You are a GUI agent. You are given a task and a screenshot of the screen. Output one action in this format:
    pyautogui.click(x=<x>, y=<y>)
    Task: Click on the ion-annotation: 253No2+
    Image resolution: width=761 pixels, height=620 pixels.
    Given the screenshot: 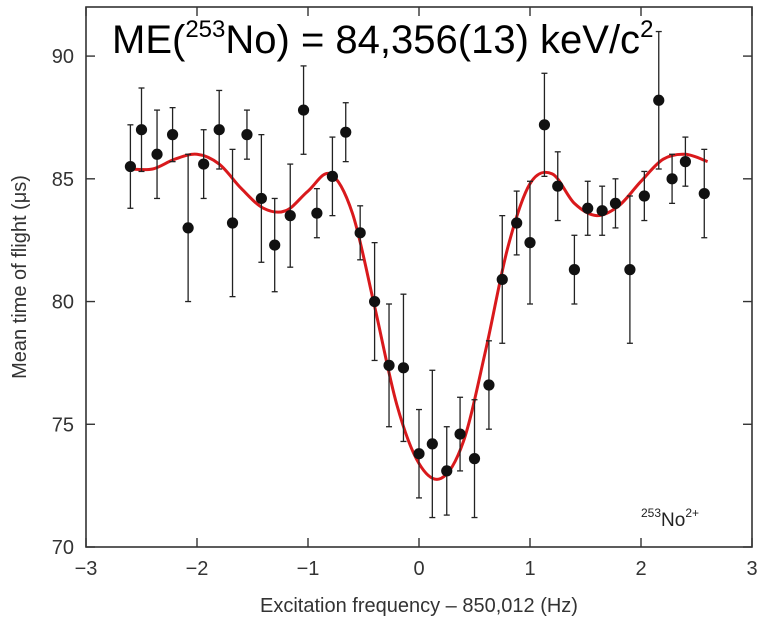 What is the action you would take?
    pyautogui.click(x=670, y=518)
    